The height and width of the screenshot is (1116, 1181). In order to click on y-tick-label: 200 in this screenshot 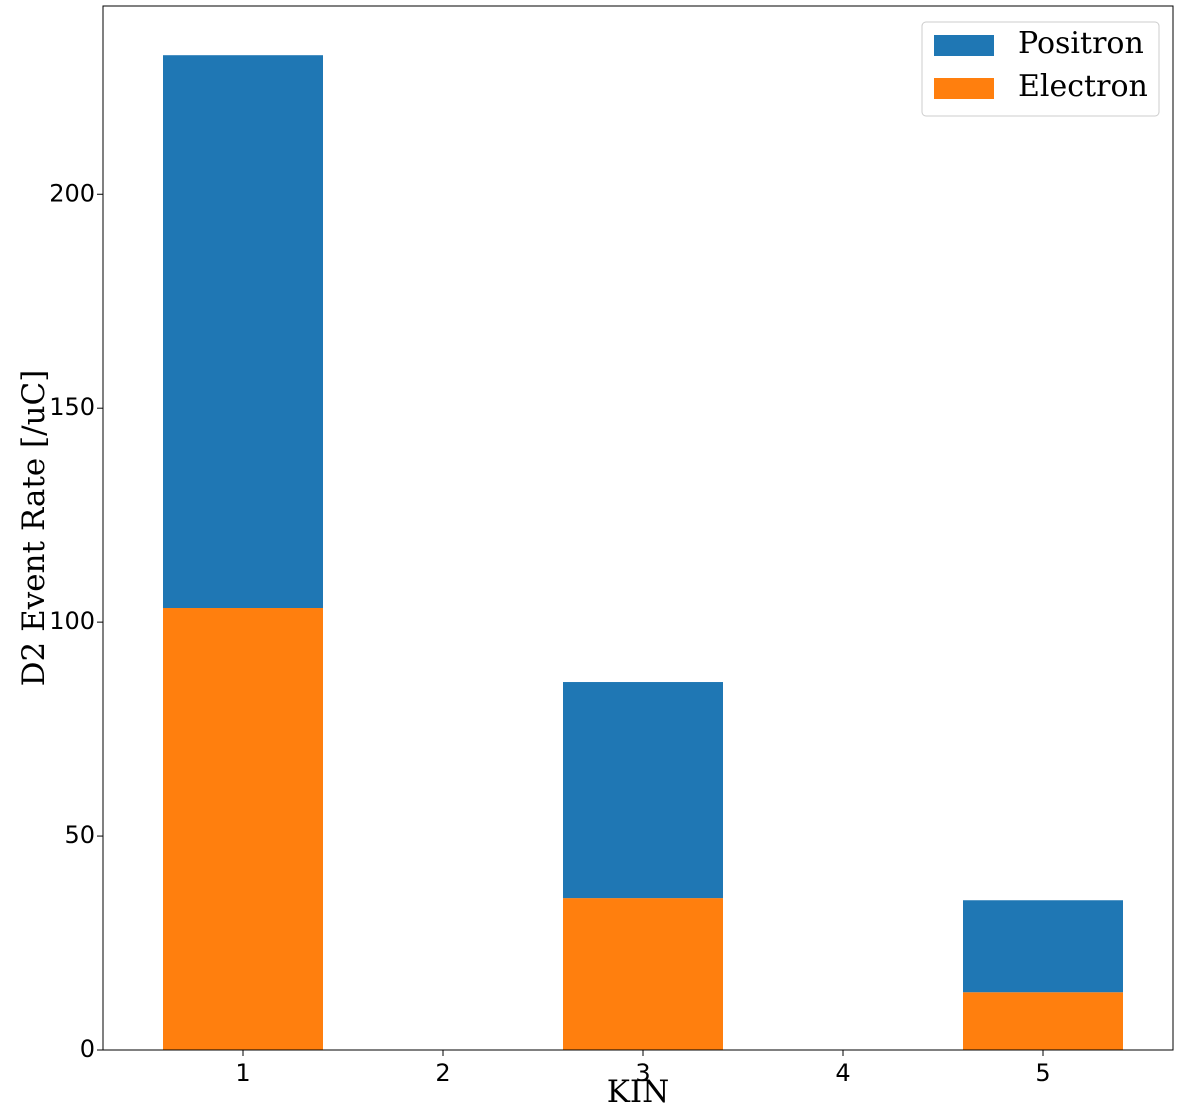, I will do `click(72, 193)`.